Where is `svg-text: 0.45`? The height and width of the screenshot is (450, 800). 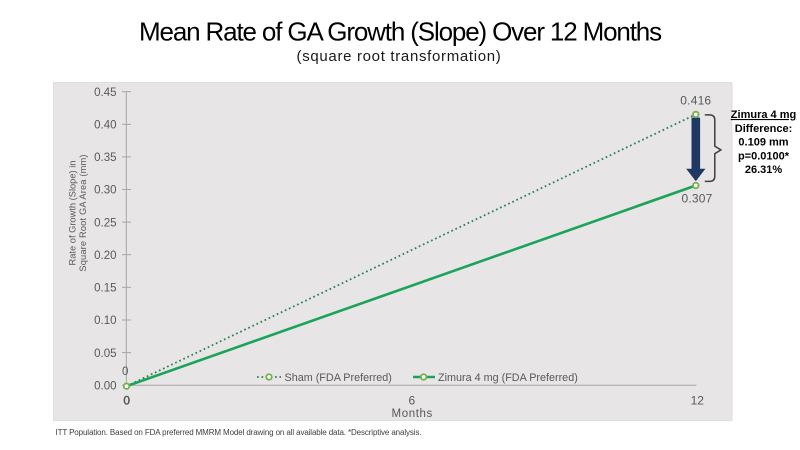
svg-text: 0.45 is located at coordinates (105, 93).